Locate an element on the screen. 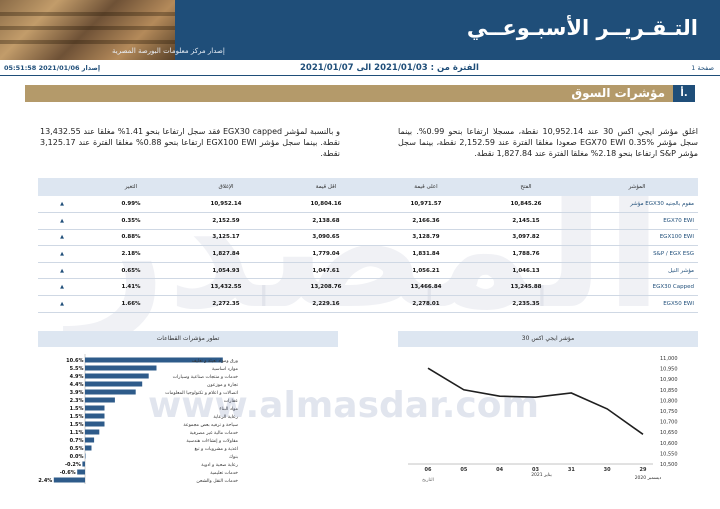  page-number: صفحة 1 is located at coordinates (702, 68).